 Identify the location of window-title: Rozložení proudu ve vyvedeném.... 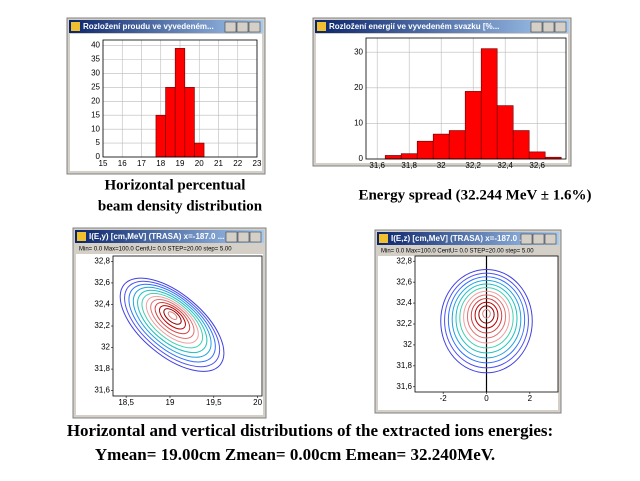
(148, 26).